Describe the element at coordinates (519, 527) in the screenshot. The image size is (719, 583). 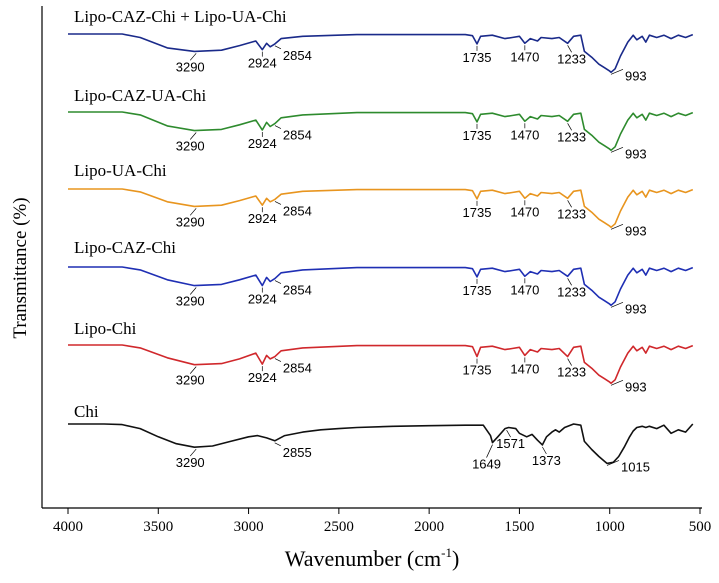
I see `x-tick-label: 1500` at that location.